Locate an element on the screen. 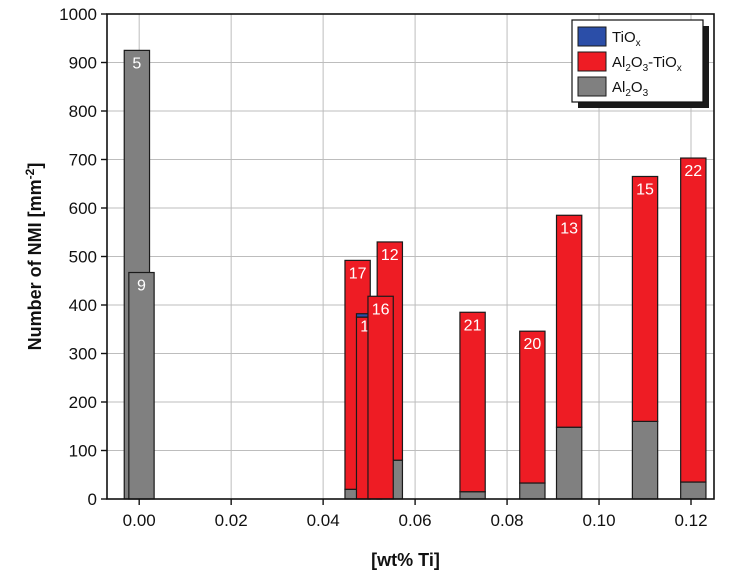  bar-label: 17 is located at coordinates (358, 273).